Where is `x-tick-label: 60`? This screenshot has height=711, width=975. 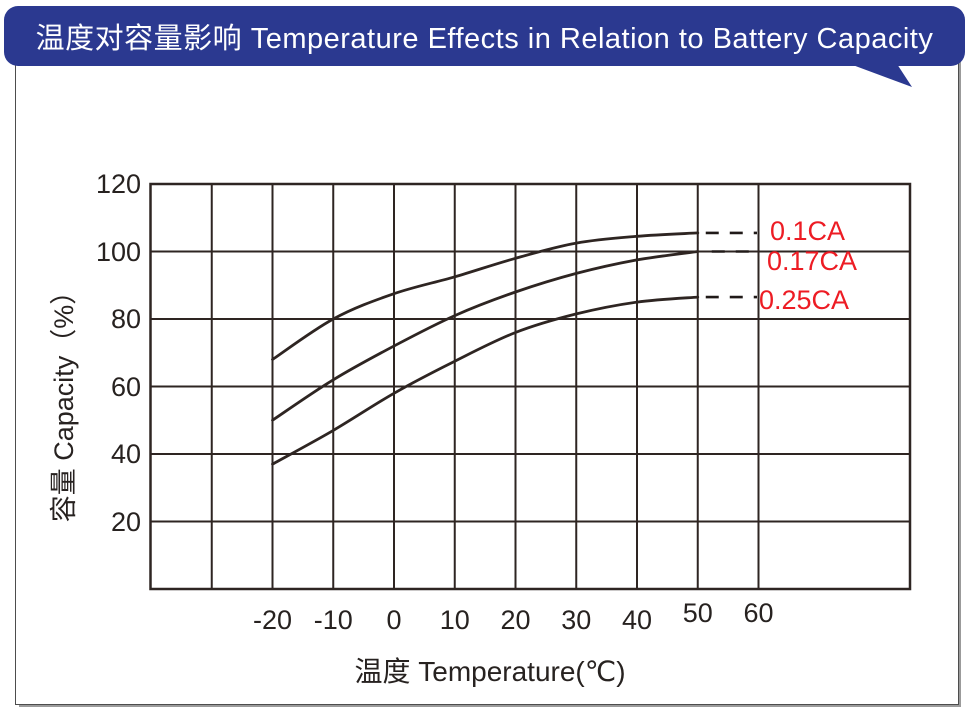 x-tick-label: 60 is located at coordinates (758, 613).